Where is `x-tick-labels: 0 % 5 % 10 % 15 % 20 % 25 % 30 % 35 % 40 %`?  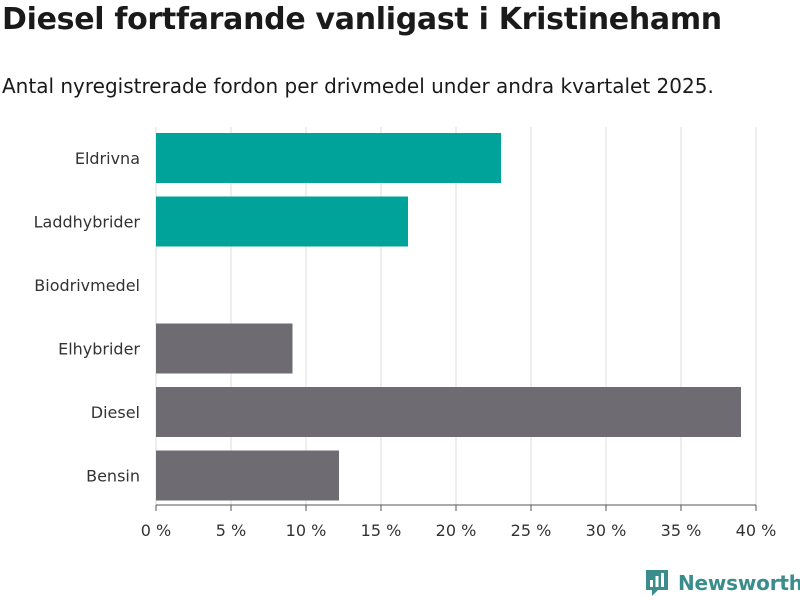
x-tick-labels: 0 % 5 % 10 % 15 % 20 % 25 % 30 % 35 % 40 % is located at coordinates (459, 530).